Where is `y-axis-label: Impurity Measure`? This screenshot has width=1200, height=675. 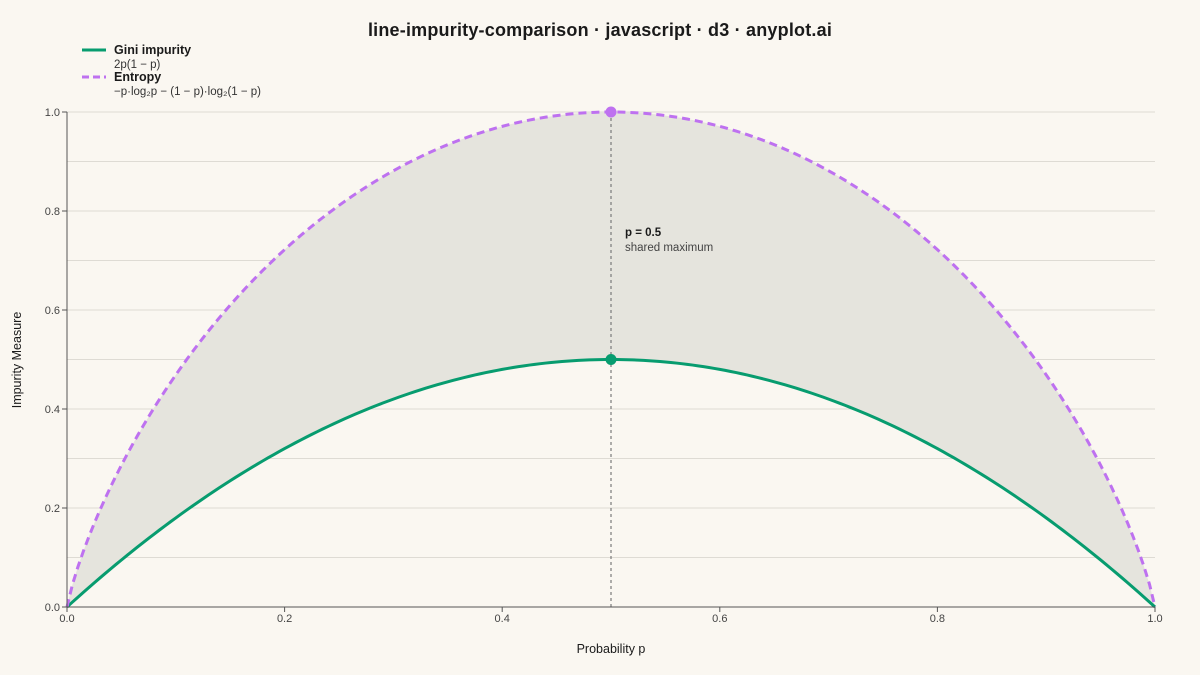
y-axis-label: Impurity Measure is located at coordinates (17, 360).